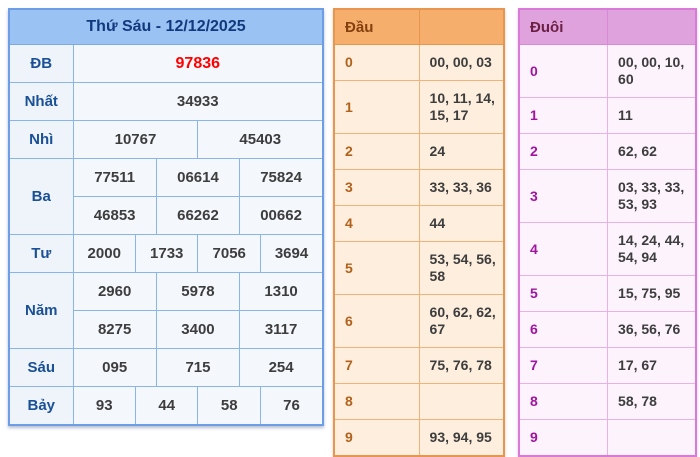 Image resolution: width=700 pixels, height=457 pixels. Describe the element at coordinates (461, 151) in the screenshot. I see `values-cell: 24` at that location.